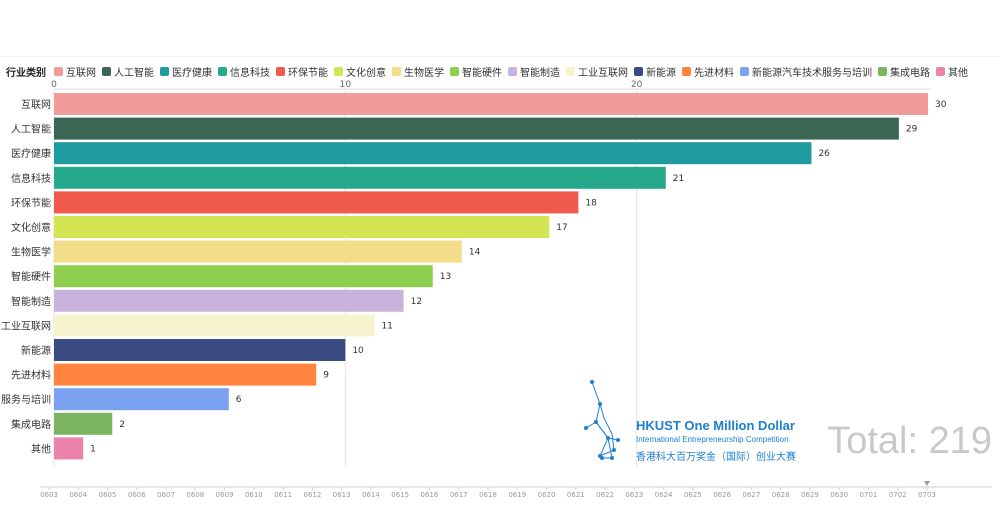  What do you see at coordinates (49, 495) in the screenshot?
I see `timeline-tick-label: 0603` at bounding box center [49, 495].